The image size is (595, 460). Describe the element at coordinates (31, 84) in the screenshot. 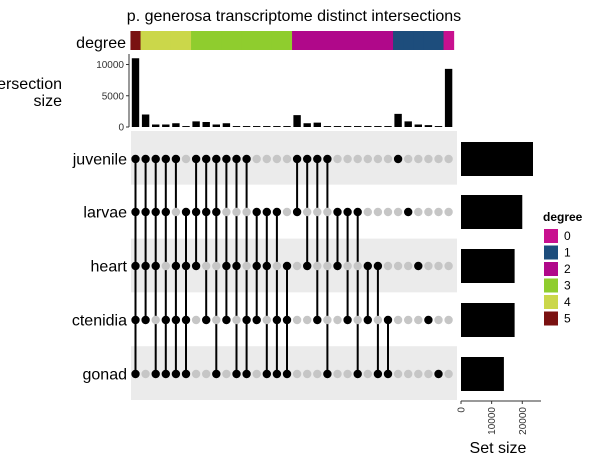

I see `intersection-ylabel-line1: Intersection` at that location.